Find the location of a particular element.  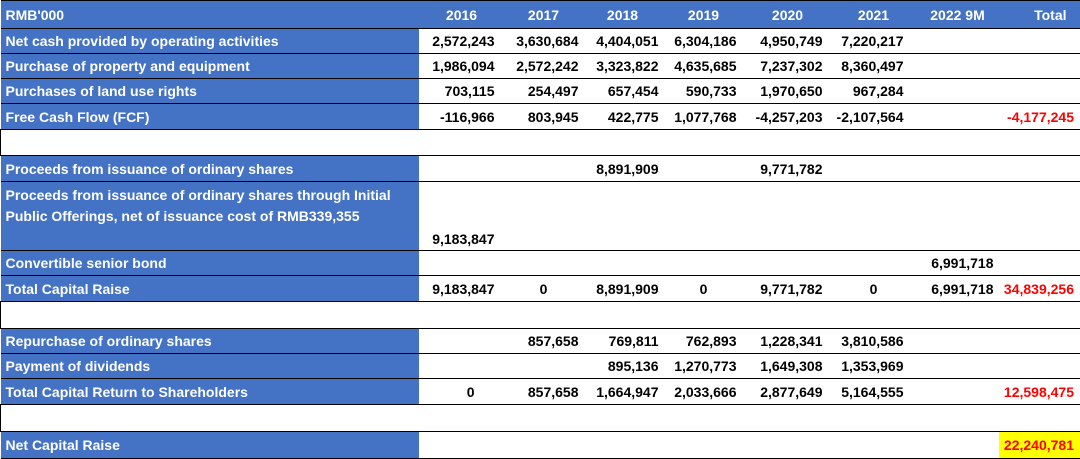

cell-2017: 254,497 is located at coordinates (543, 91).